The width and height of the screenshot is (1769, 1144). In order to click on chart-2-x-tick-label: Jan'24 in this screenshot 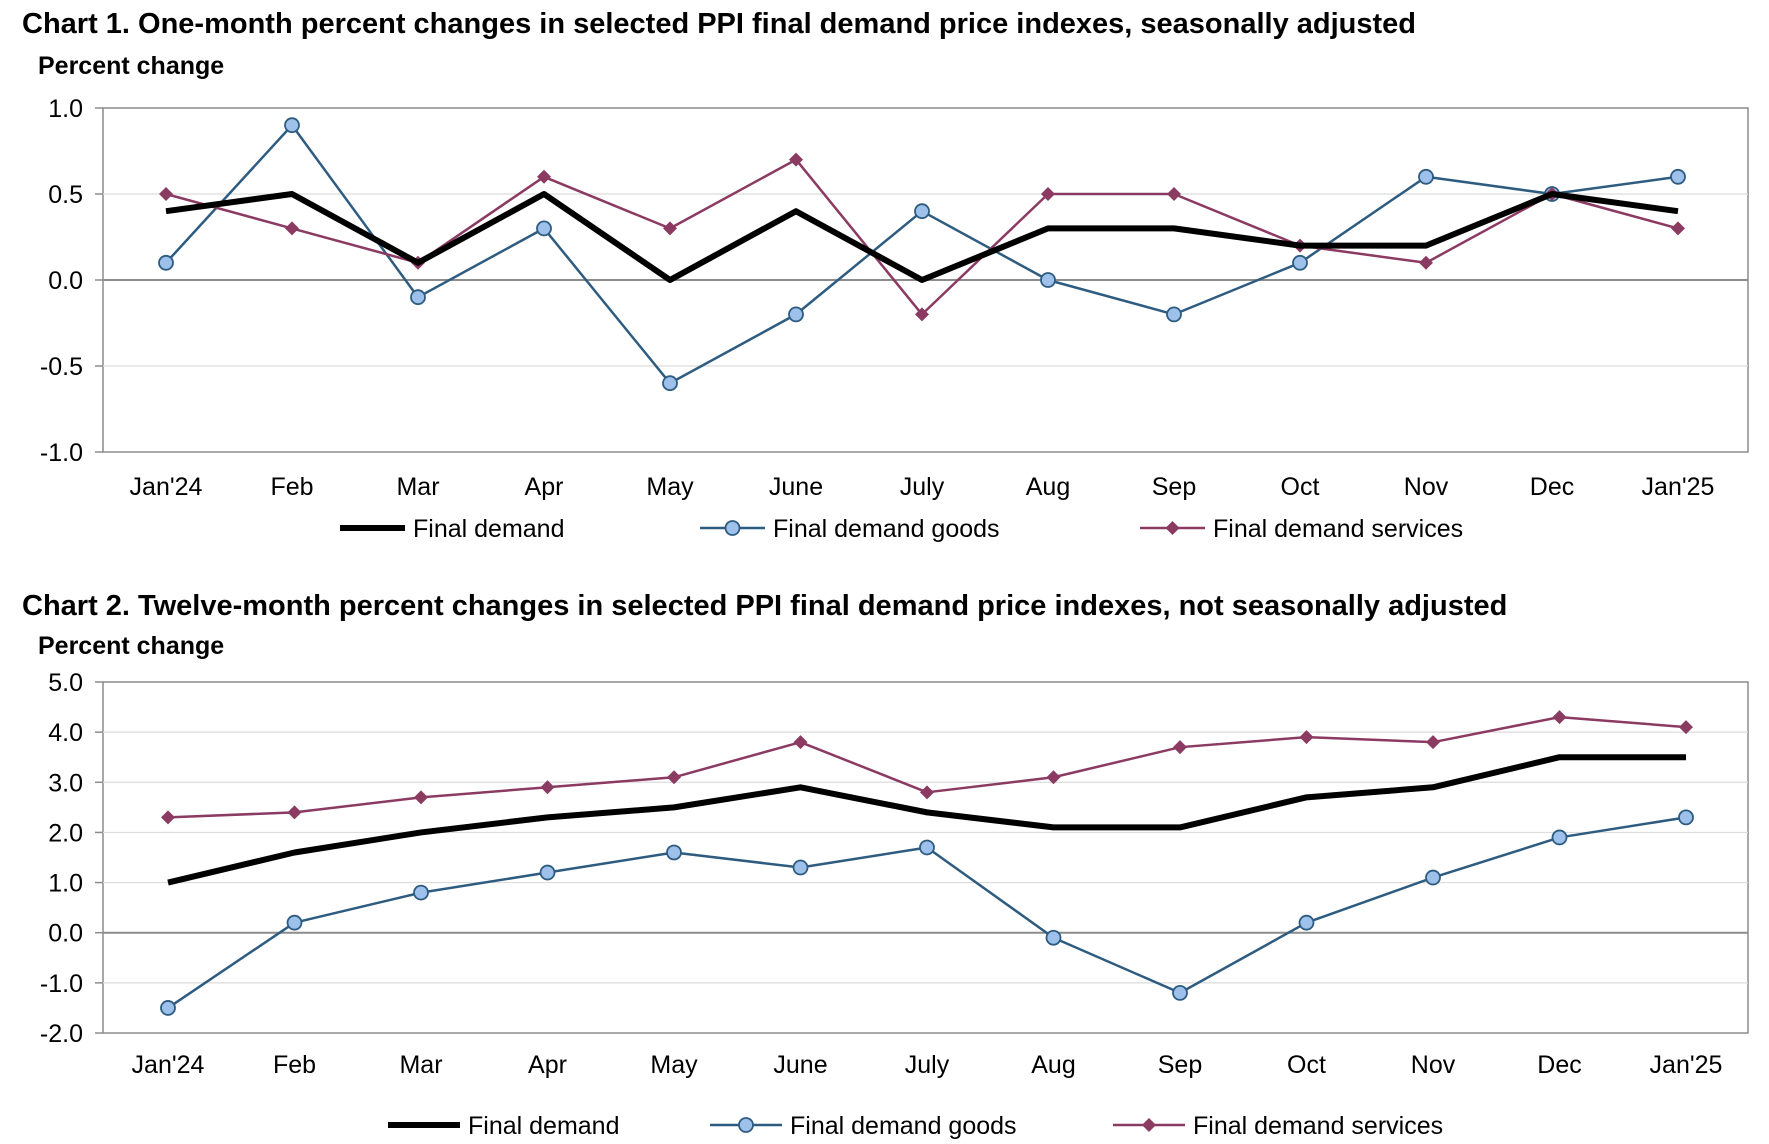, I will do `click(168, 1065)`.